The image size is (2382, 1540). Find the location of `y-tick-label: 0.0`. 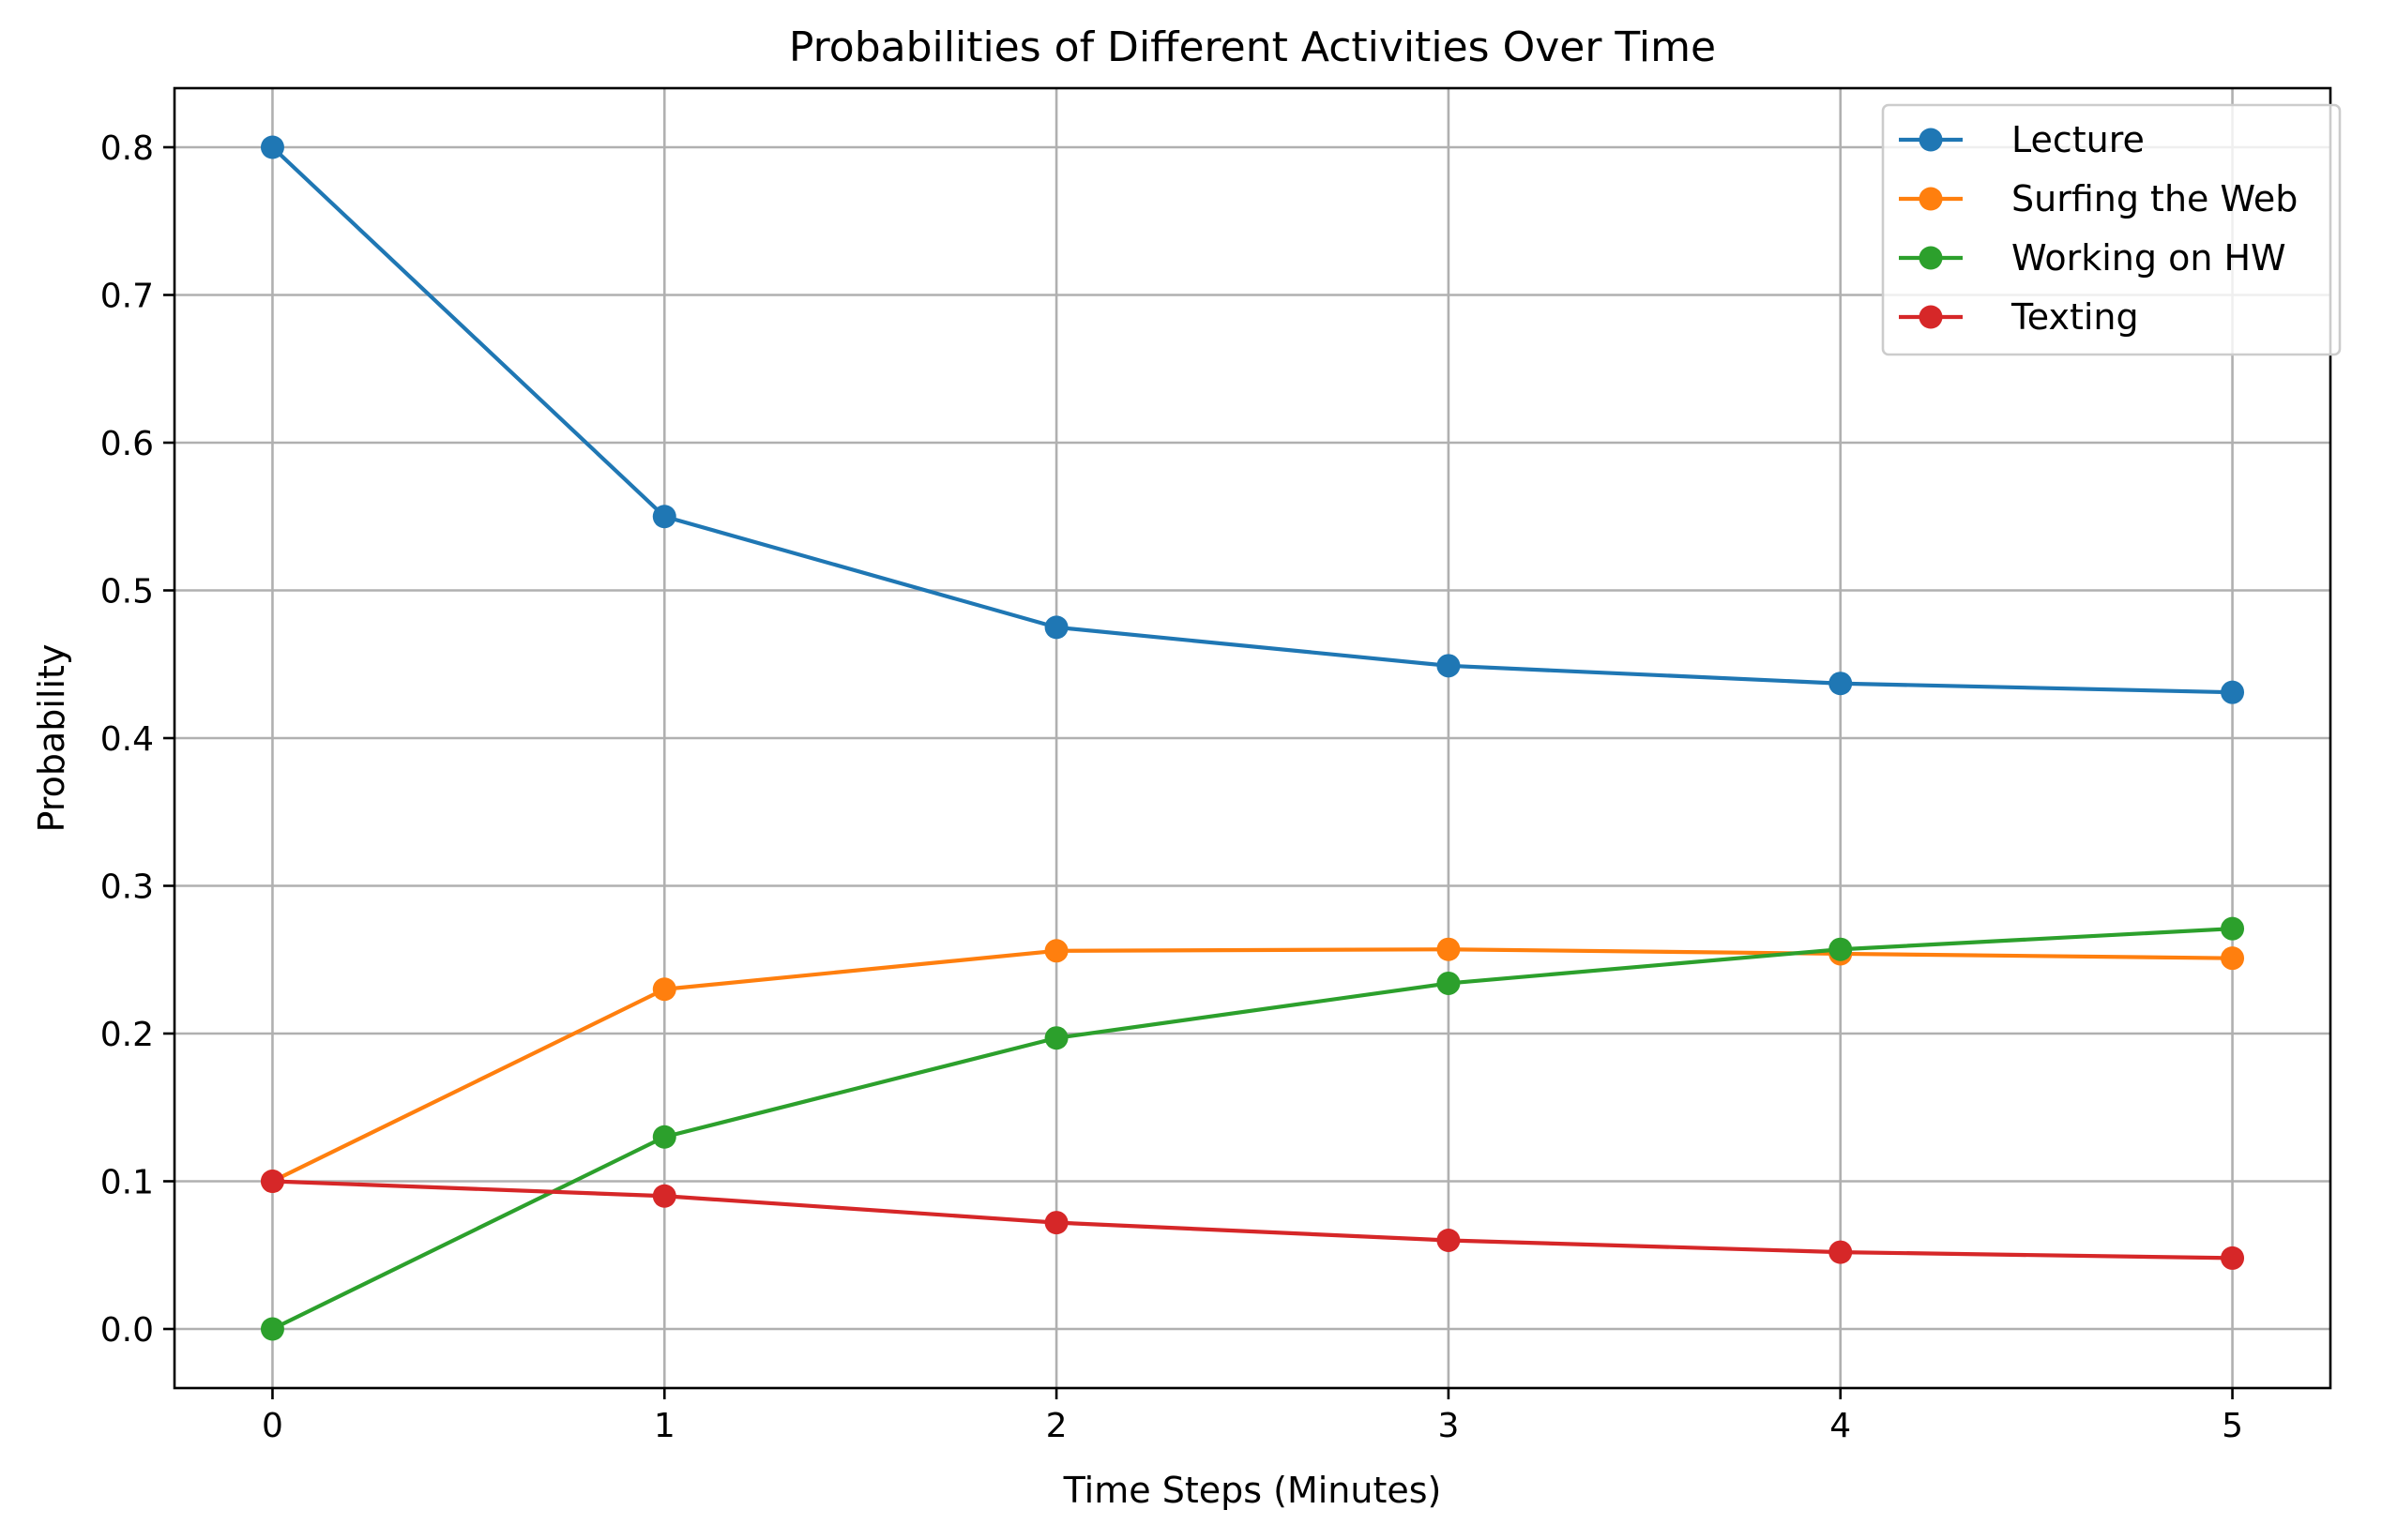

y-tick-label: 0.0 is located at coordinates (127, 1330).